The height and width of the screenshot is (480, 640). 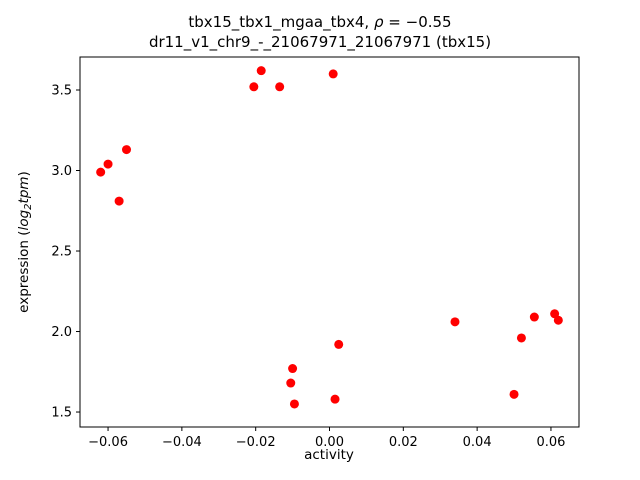 I want to click on y-tick-label: 2.5, so click(x=61, y=252).